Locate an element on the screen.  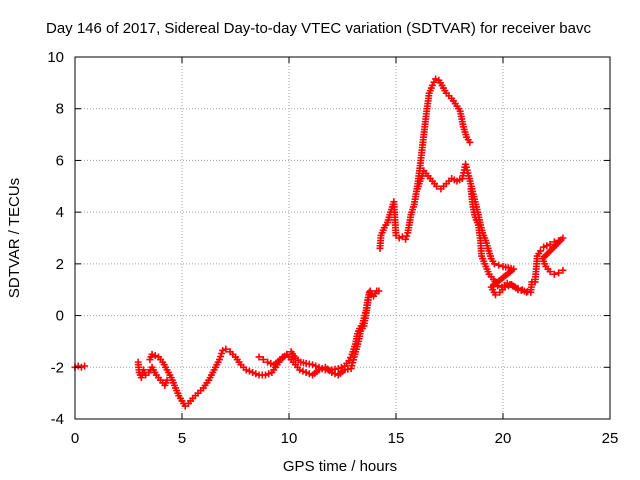
y-tick-label: 8 is located at coordinates (60, 109).